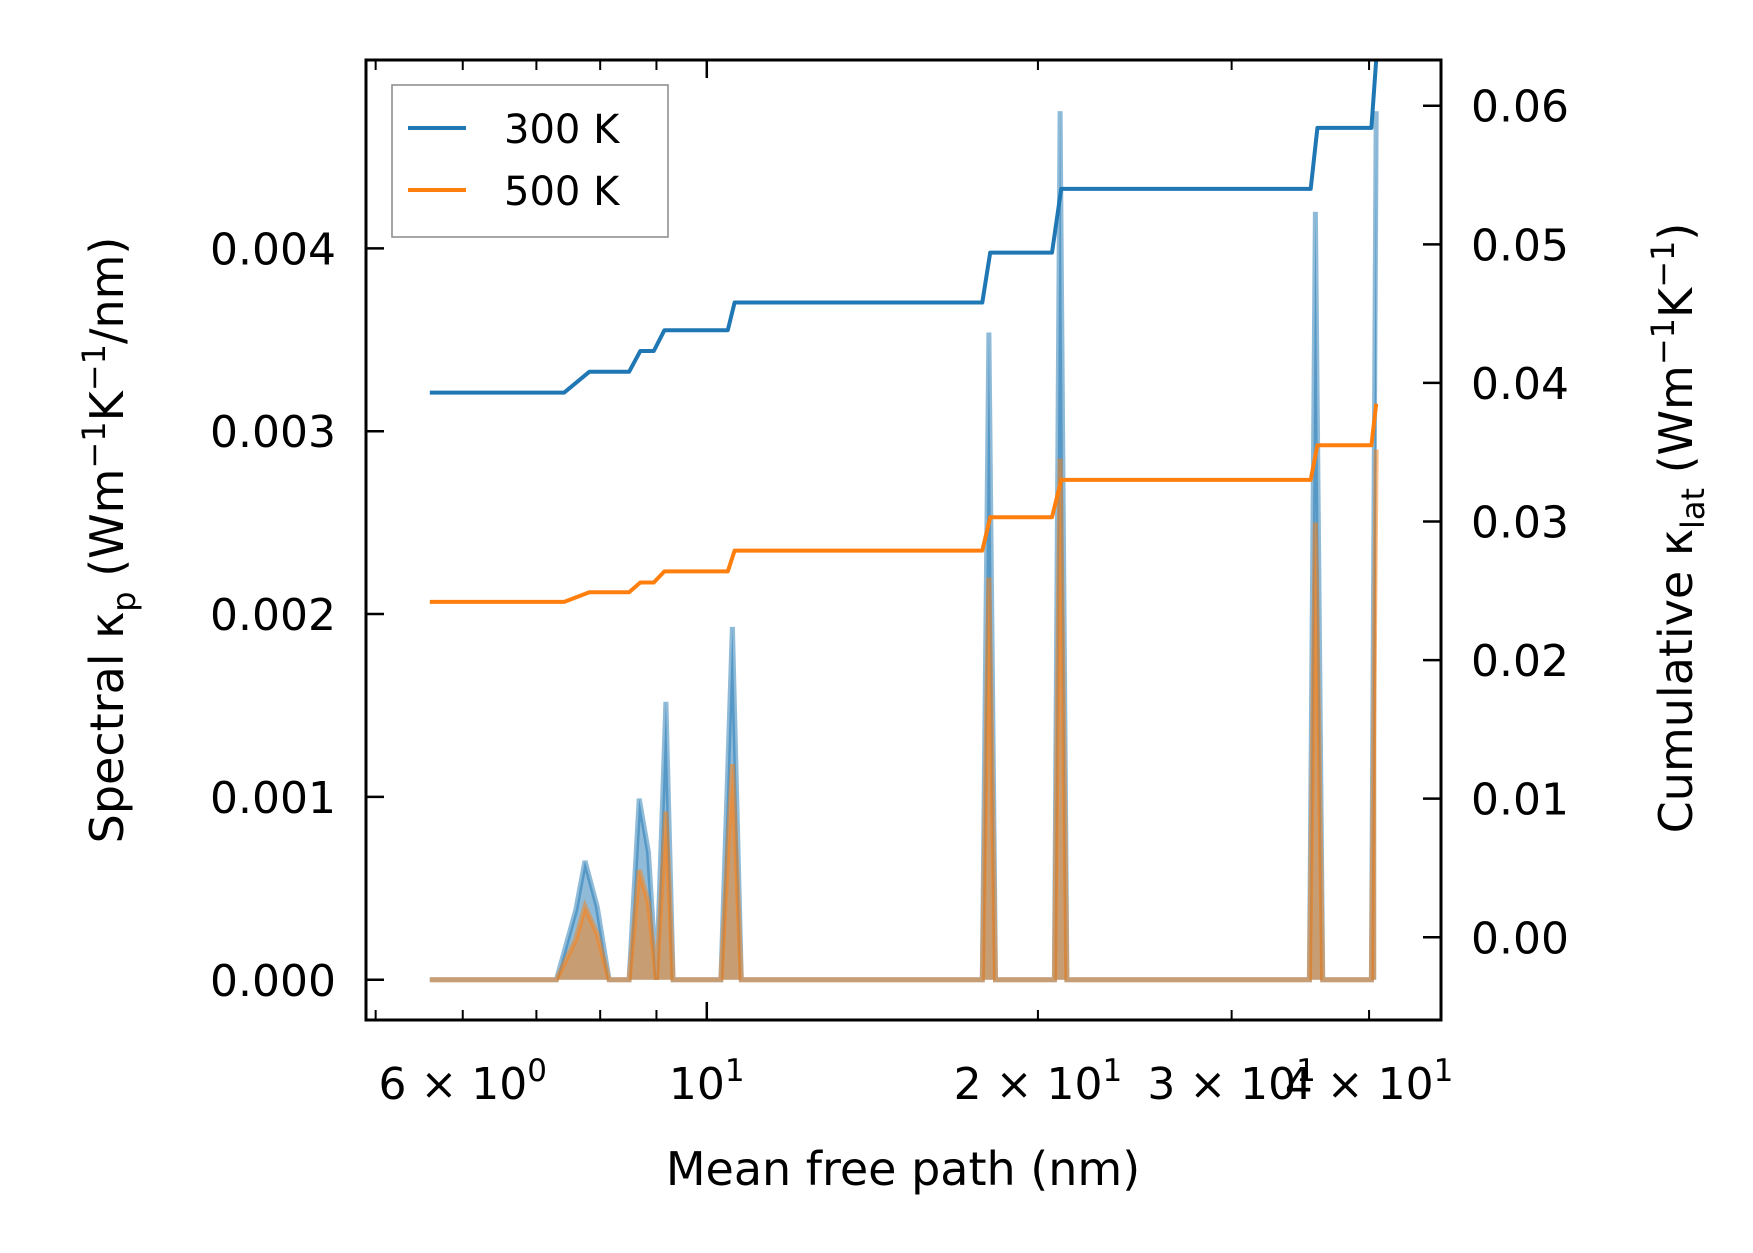 The height and width of the screenshot is (1253, 1753). What do you see at coordinates (1520, 522) in the screenshot?
I see `right-y-tick-label: 0.03` at bounding box center [1520, 522].